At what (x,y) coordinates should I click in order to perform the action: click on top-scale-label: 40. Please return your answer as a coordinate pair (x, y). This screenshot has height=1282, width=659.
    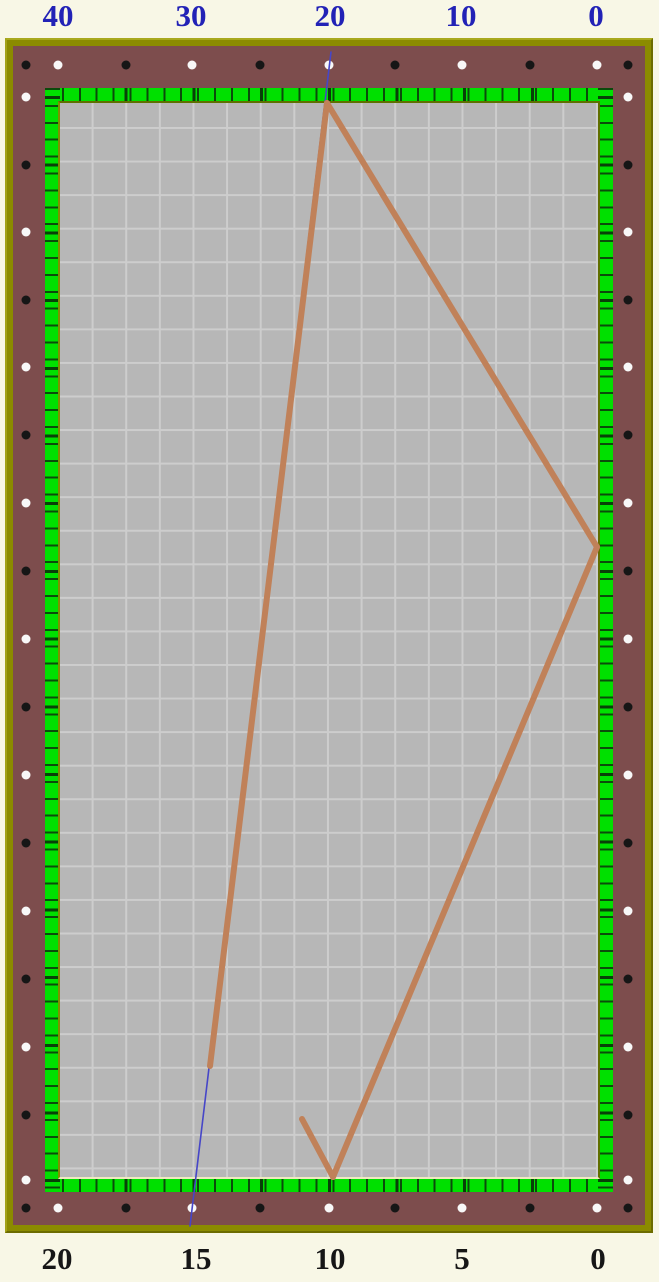
    Looking at the image, I should click on (58, 16).